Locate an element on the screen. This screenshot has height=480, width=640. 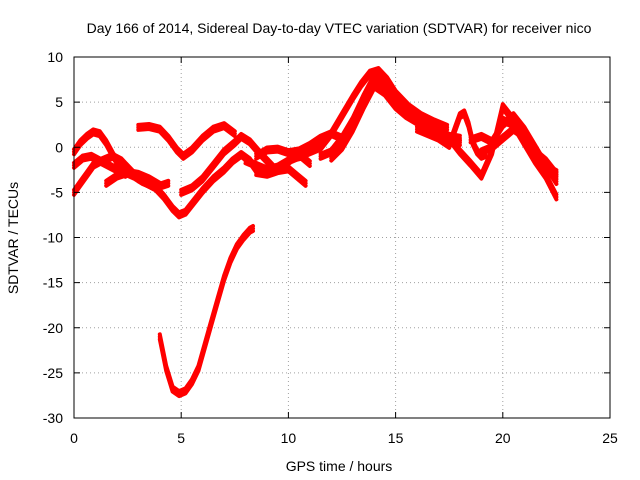
x-tick-label: 15 is located at coordinates (396, 438).